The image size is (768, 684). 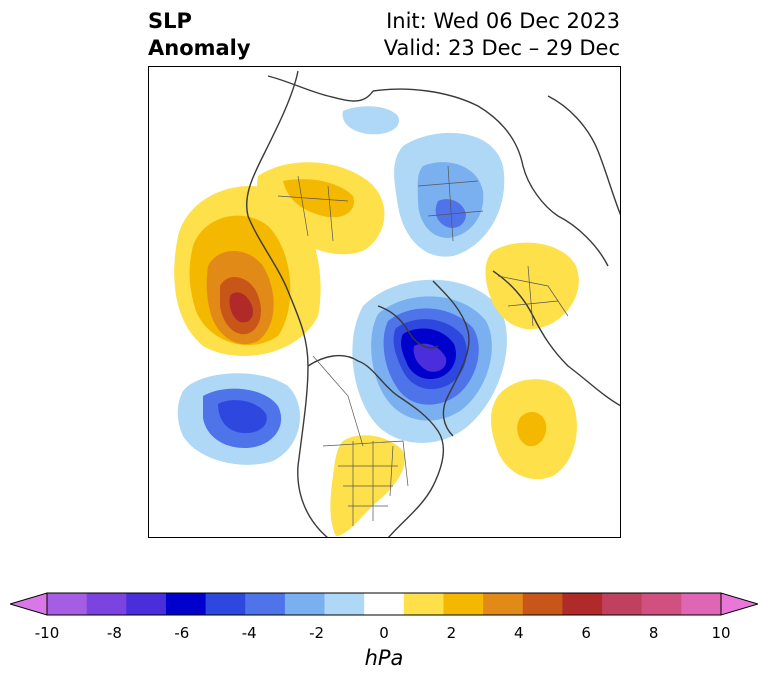 What do you see at coordinates (238, 419) in the screenshot?
I see `anomaly-pacific-low` at bounding box center [238, 419].